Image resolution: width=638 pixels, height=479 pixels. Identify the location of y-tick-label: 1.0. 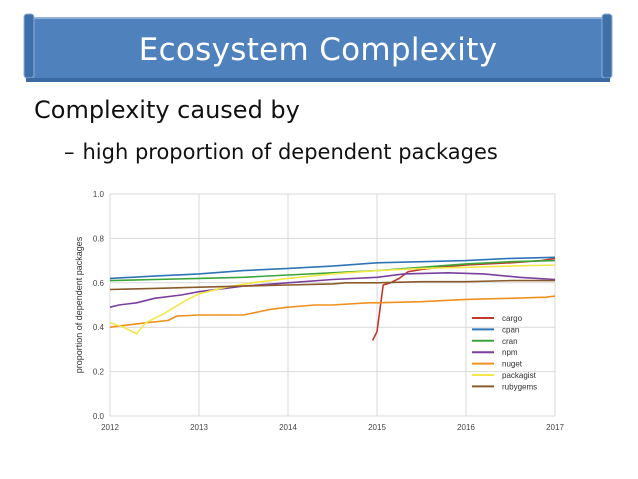
(99, 194).